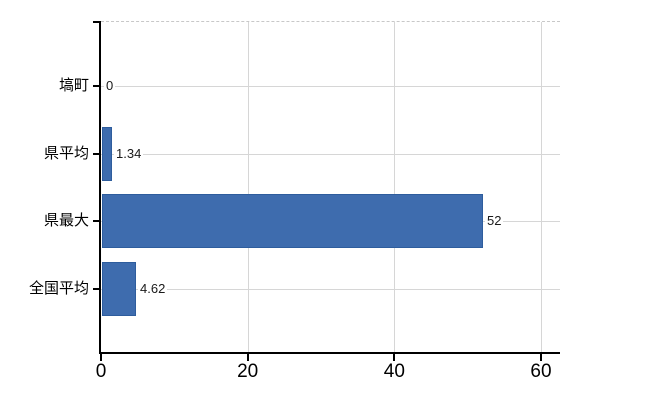  Describe the element at coordinates (329, 353) in the screenshot. I see `x-axis` at that location.